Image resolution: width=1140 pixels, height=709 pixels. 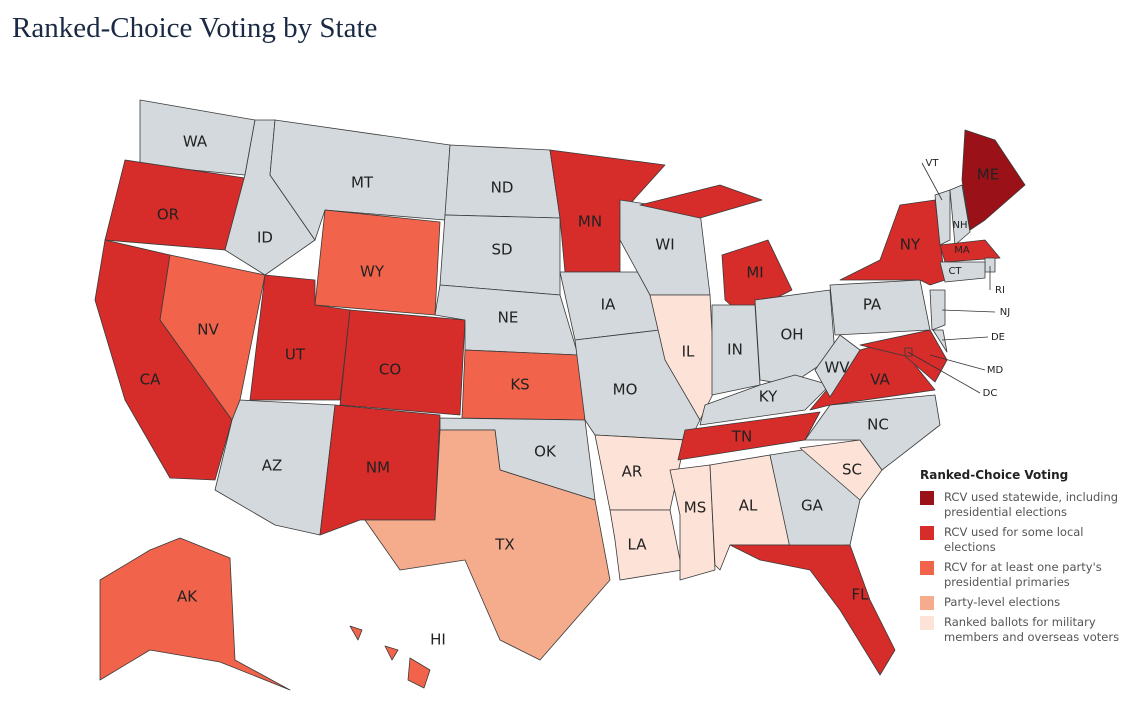 I want to click on state-label: NV, so click(x=208, y=330).